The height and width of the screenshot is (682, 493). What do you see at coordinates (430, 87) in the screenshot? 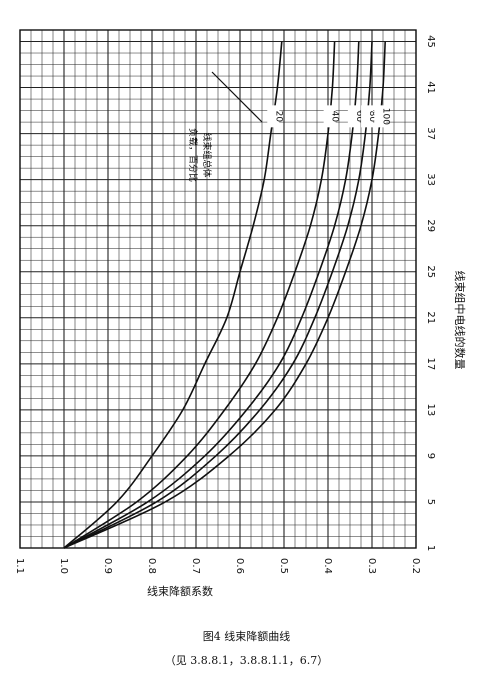
I see `x-tick-label: 41` at bounding box center [430, 87].